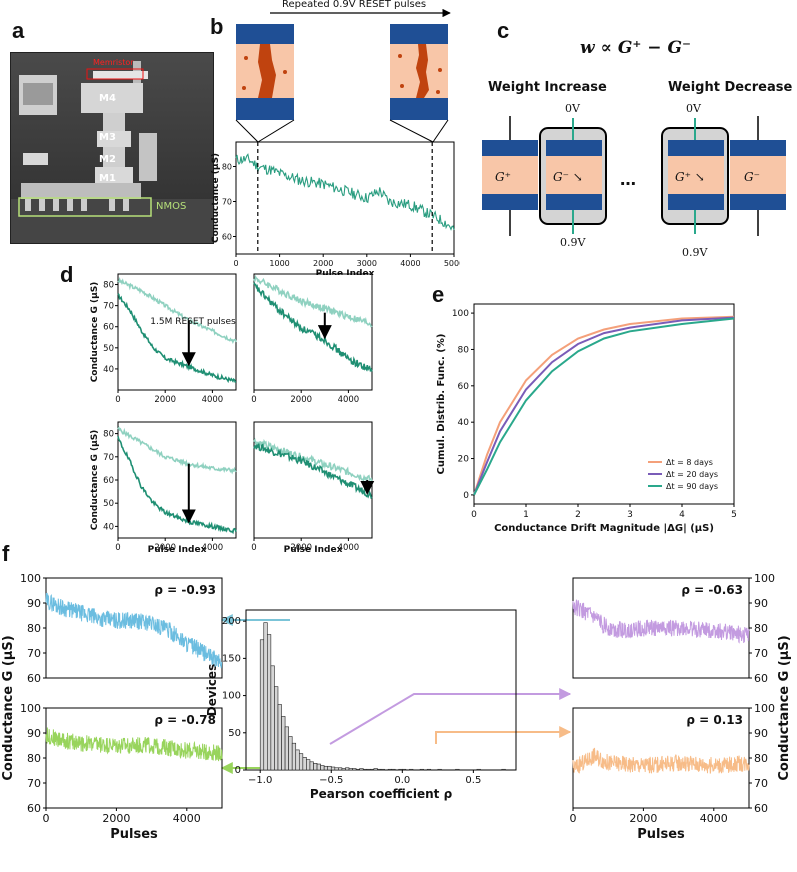  What do you see at coordinates (441, 404) in the screenshot?
I see `y-axis-label: Cumul. Distrib. Func. (%)` at bounding box center [441, 404].